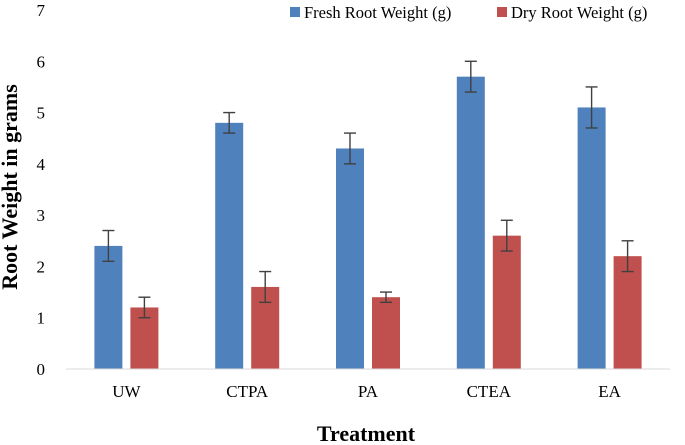 The width and height of the screenshot is (685, 445). What do you see at coordinates (579, 12) in the screenshot?
I see `legend-label-dry: Dry Root Weight (g)` at bounding box center [579, 12].